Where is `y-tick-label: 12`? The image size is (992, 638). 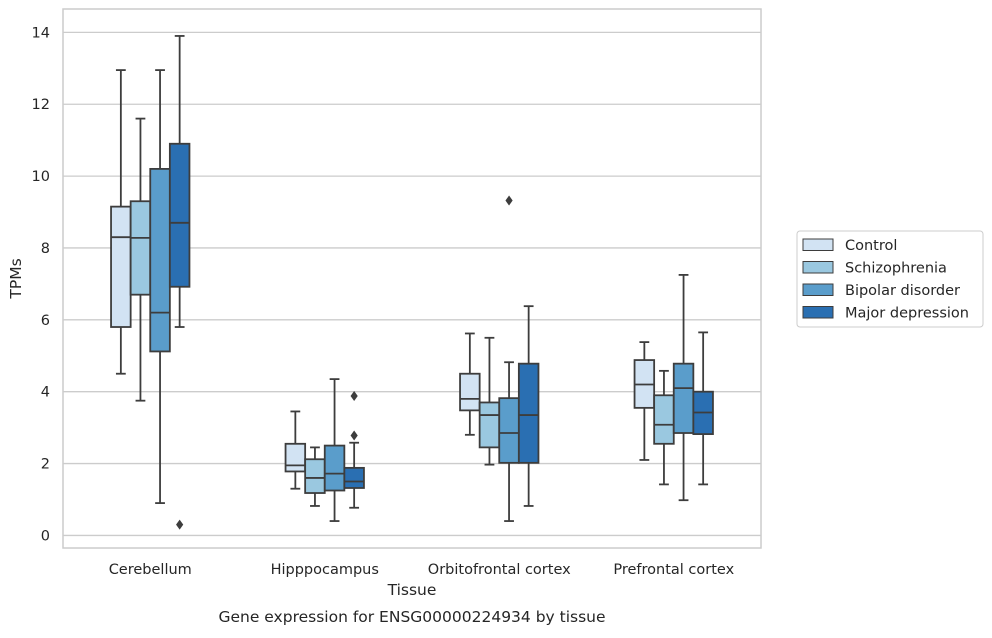
y-tick-label: 12 is located at coordinates (41, 105).